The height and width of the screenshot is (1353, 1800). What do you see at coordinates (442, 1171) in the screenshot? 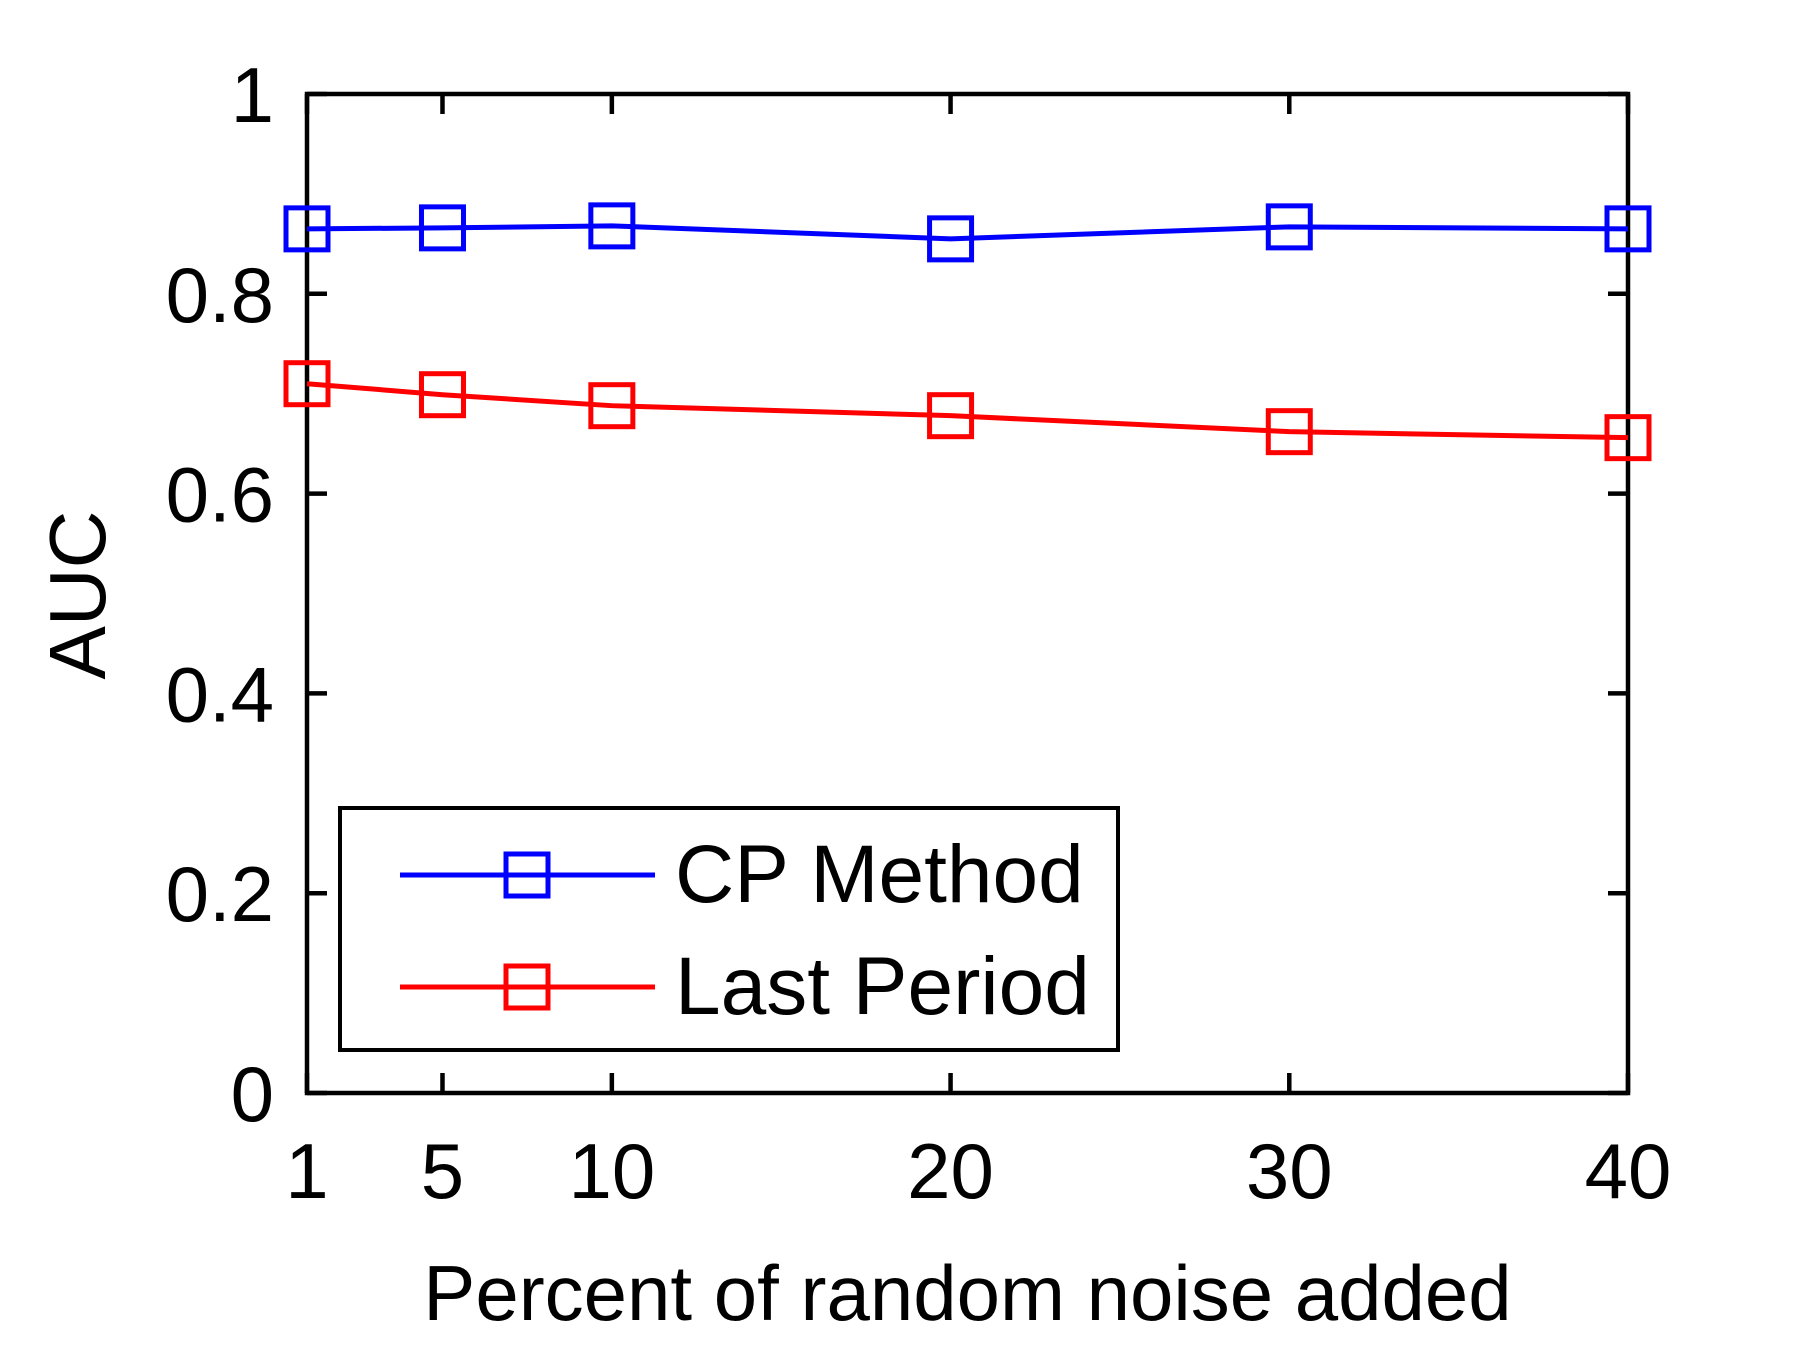
I see `x-tick-label: 5` at bounding box center [442, 1171].